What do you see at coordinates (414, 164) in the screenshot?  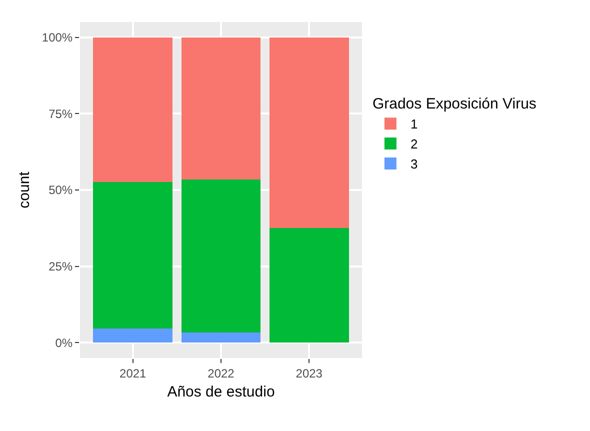 I see `legend-label: 3` at bounding box center [414, 164].